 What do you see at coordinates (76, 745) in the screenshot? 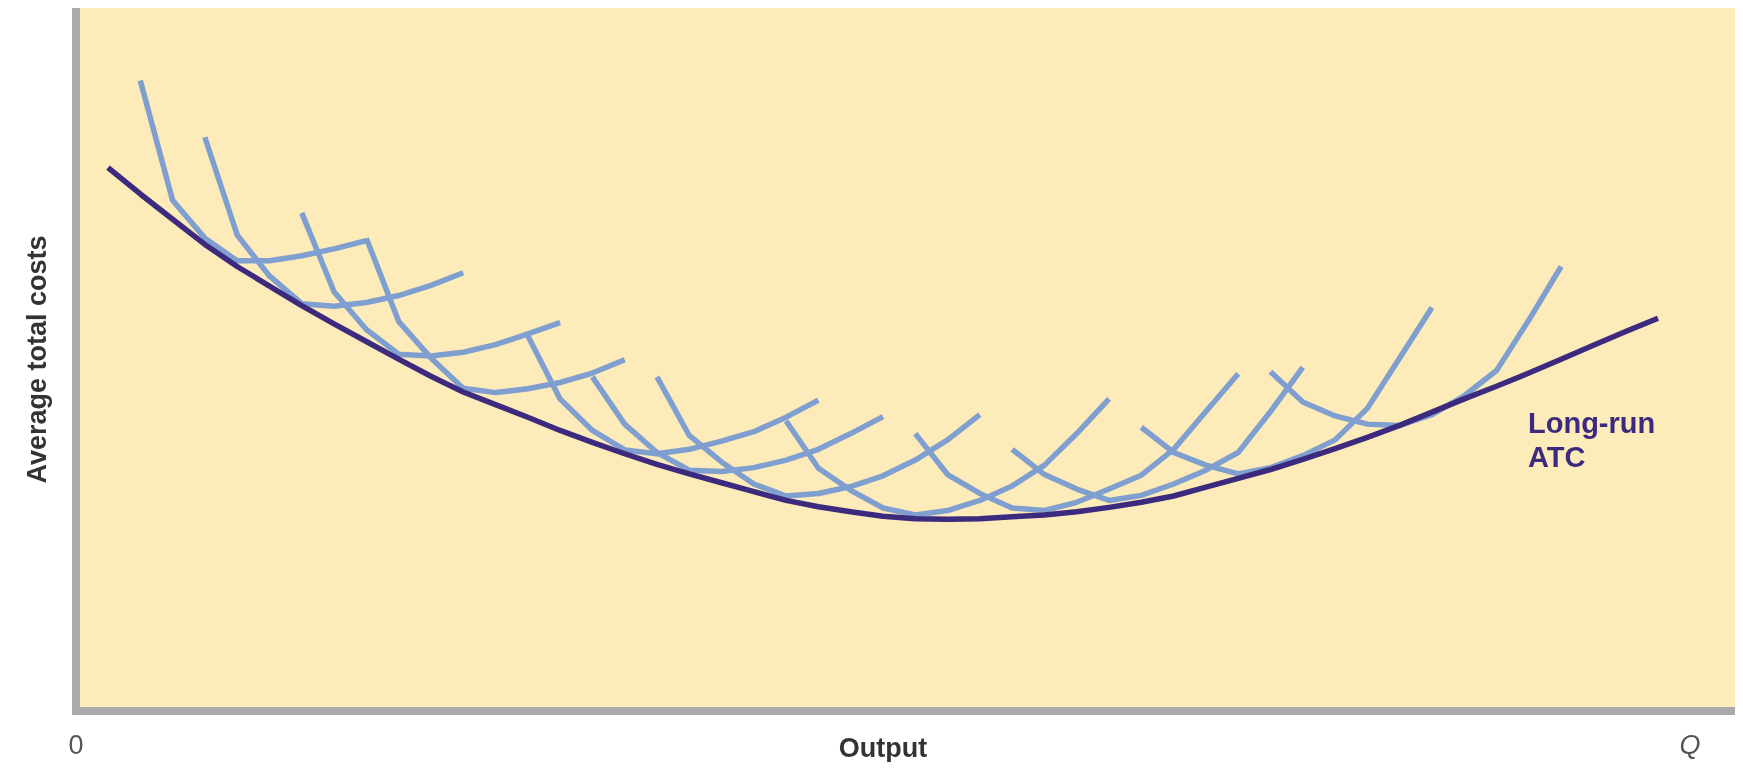
I see `text: 0` at bounding box center [76, 745].